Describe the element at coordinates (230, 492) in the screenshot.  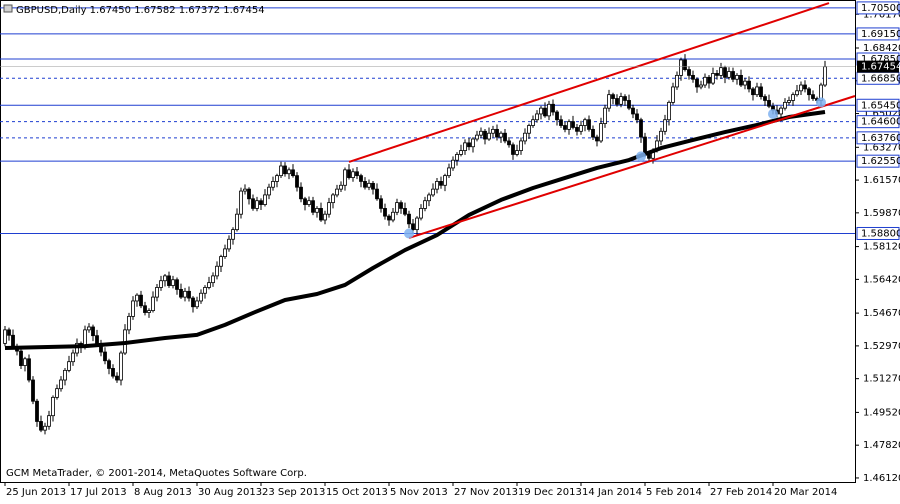
I see `x-tick-label: 30 Aug 2013` at that location.